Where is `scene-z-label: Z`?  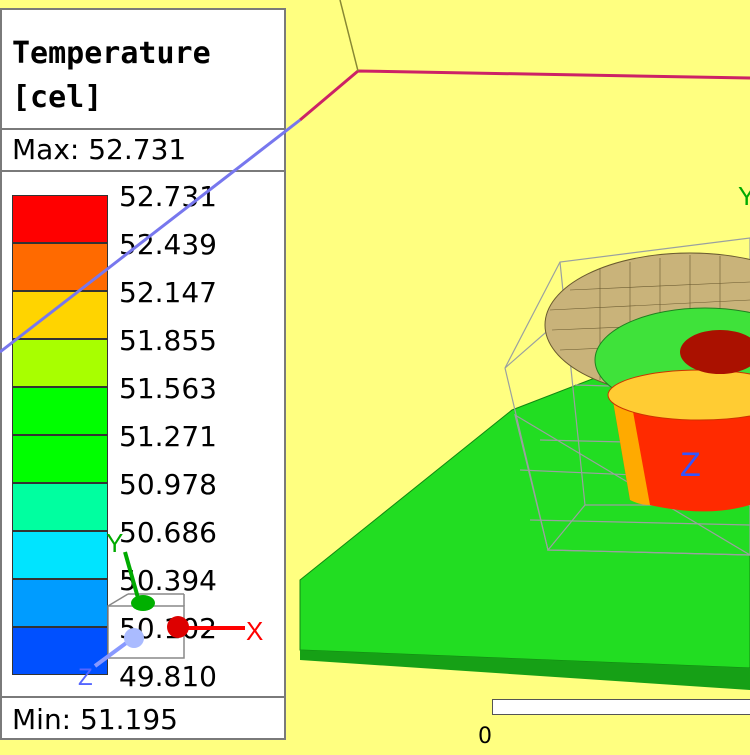 scene-z-label: Z is located at coordinates (690, 465).